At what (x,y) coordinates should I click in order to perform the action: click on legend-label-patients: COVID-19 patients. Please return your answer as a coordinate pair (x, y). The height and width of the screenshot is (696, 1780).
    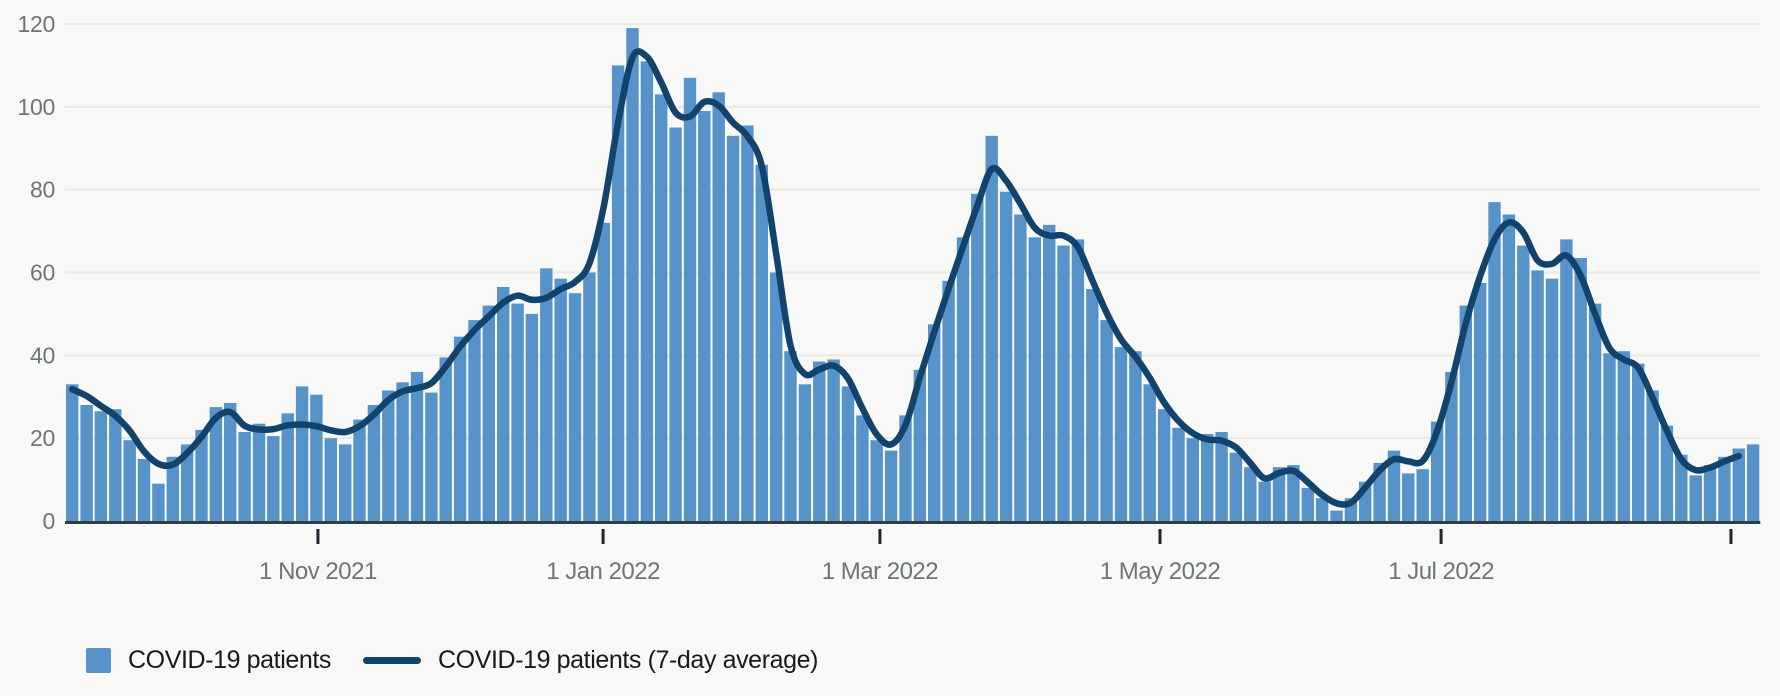
    Looking at the image, I should click on (230, 660).